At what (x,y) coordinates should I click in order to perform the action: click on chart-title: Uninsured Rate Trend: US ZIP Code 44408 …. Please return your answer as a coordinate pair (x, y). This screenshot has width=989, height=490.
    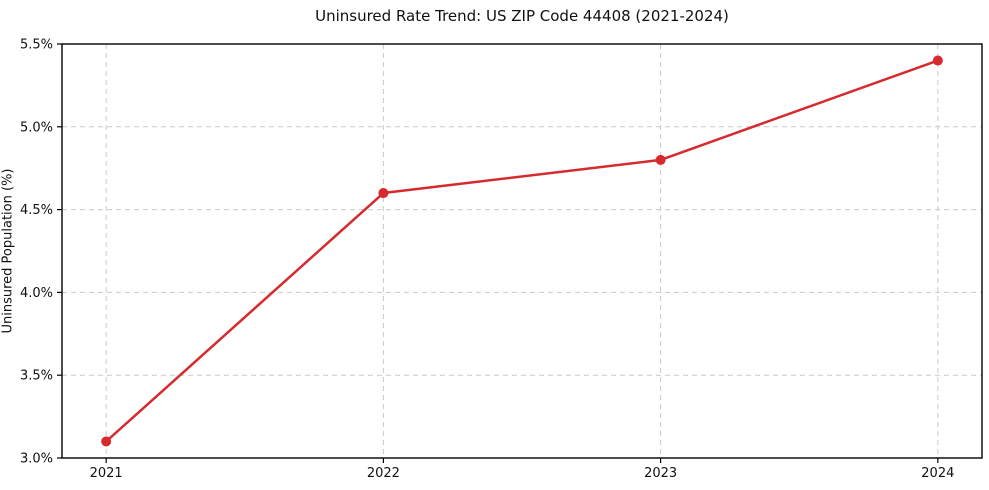
    Looking at the image, I should click on (522, 16).